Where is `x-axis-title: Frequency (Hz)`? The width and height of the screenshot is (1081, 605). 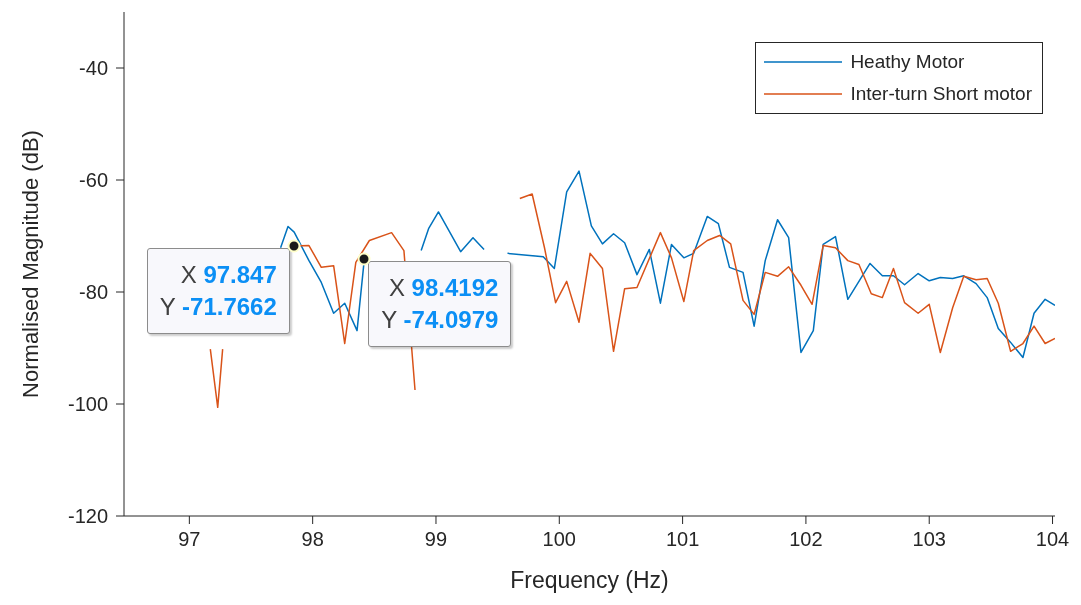 x-axis-title: Frequency (Hz) is located at coordinates (589, 580).